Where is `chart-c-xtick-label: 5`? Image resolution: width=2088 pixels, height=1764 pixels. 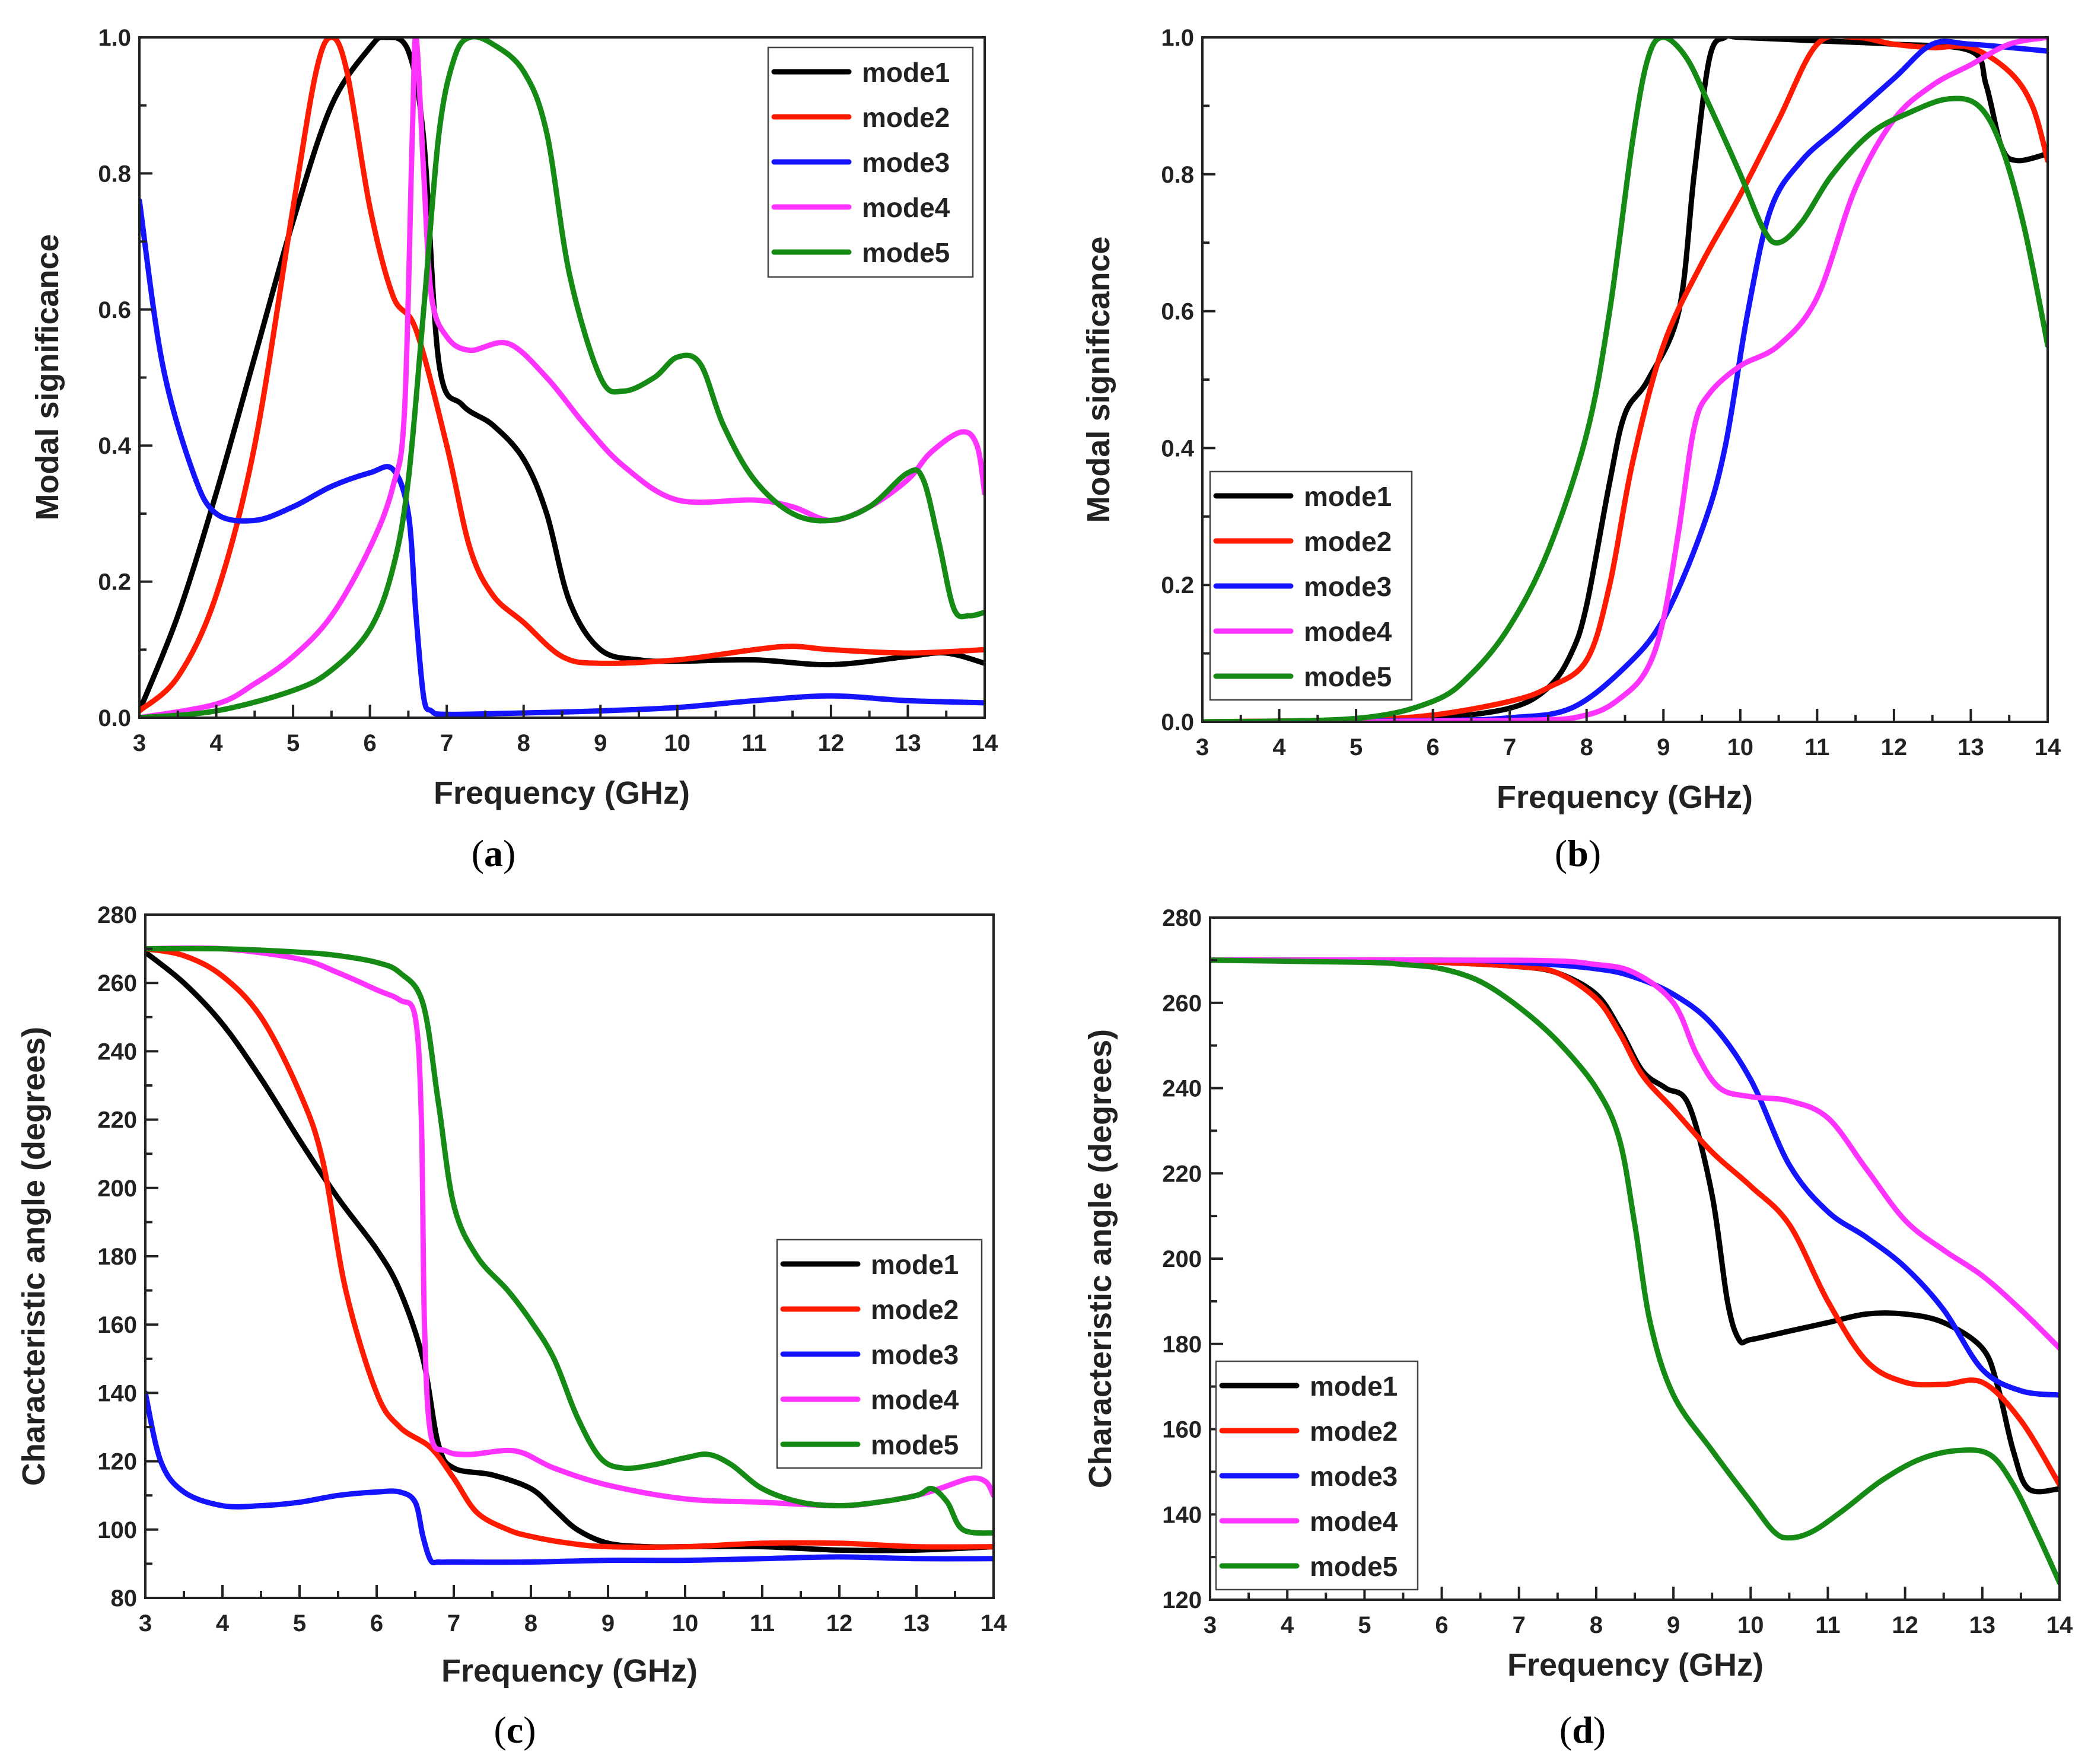 chart-c-xtick-label: 5 is located at coordinates (299, 1623).